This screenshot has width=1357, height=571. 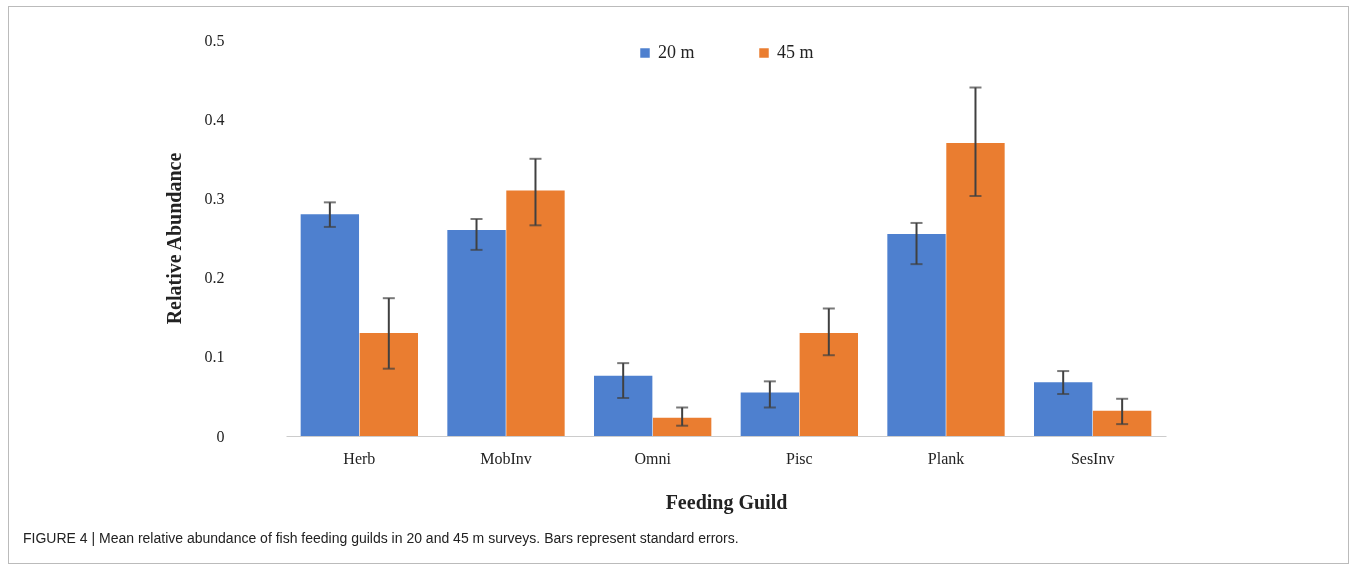 What do you see at coordinates (359, 458) in the screenshot?
I see `x-tick-label: Herb` at bounding box center [359, 458].